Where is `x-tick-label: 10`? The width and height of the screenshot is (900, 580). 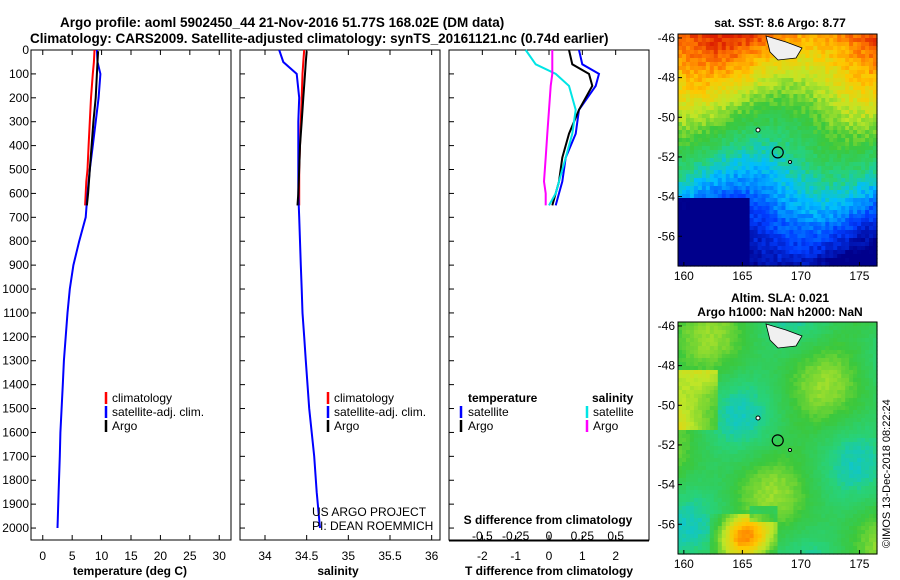 x-tick-label: 10 is located at coordinates (102, 556).